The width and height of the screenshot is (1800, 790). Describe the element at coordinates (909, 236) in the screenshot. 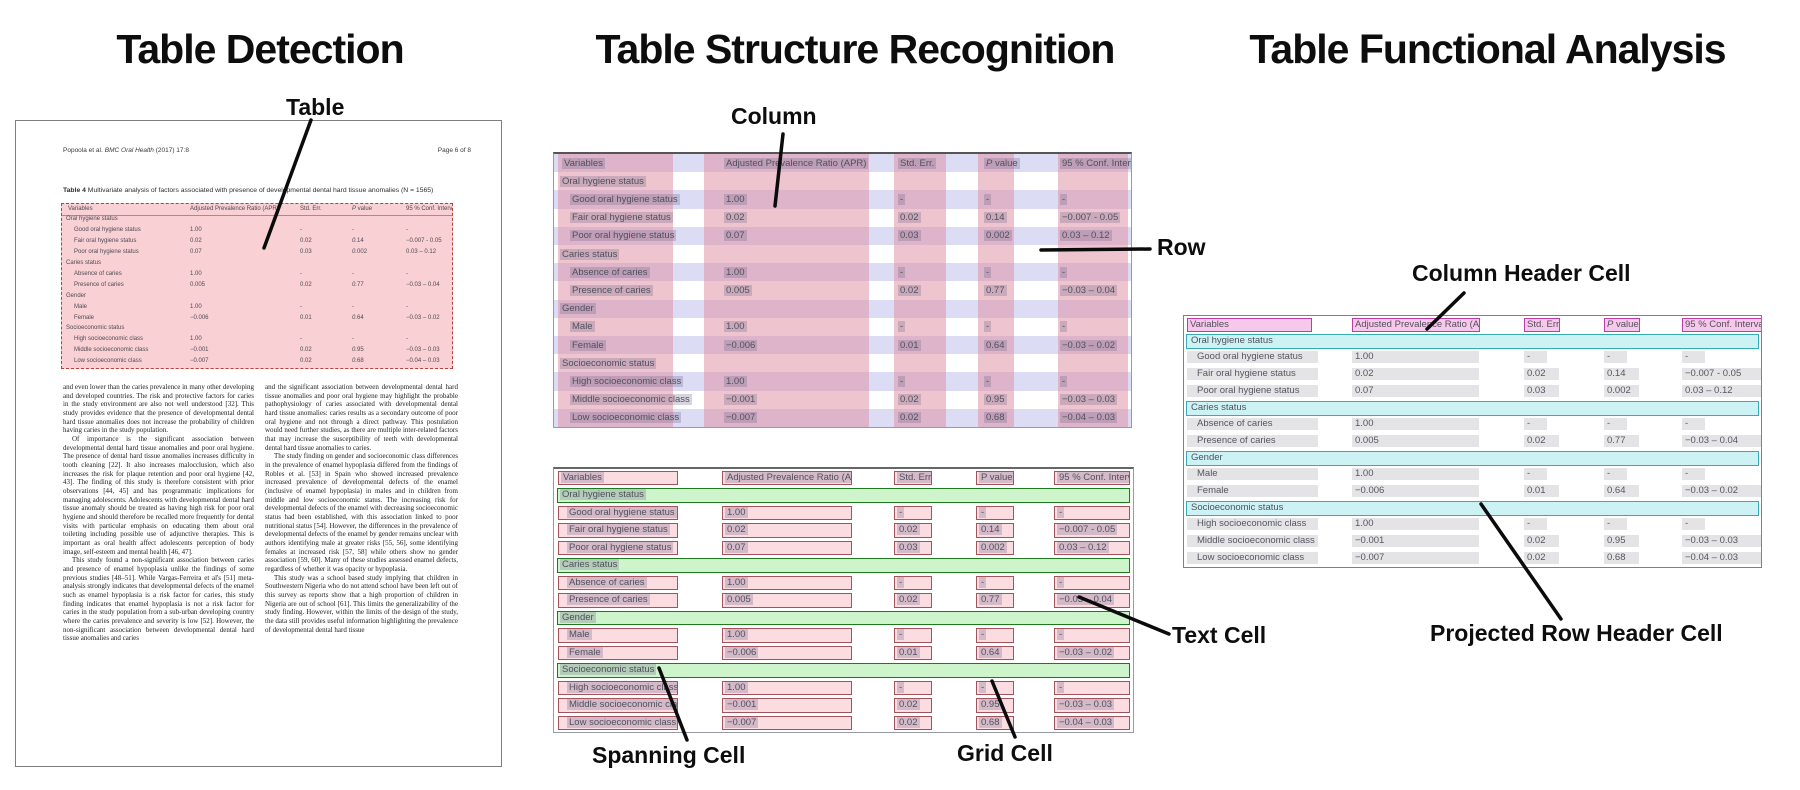

I see `structure-cell-text: 0.03` at that location.